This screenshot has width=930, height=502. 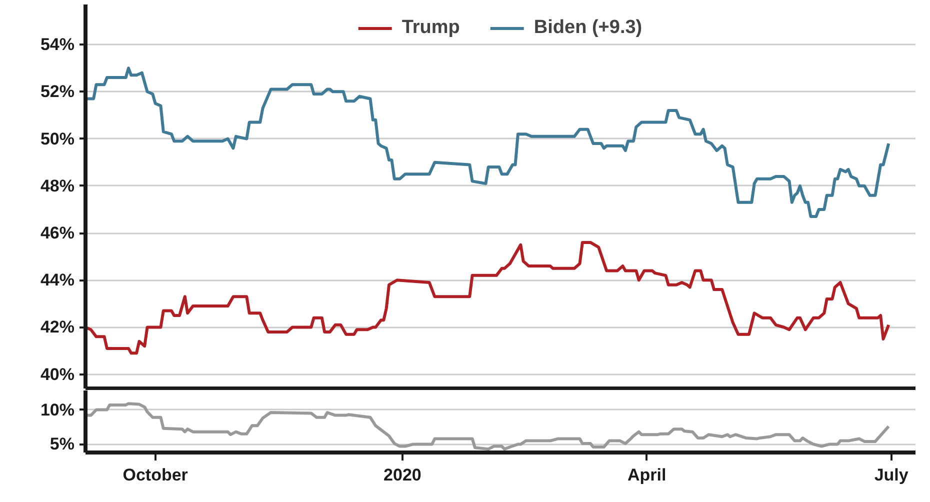 I want to click on y-tick-label: 46%, so click(x=57, y=233).